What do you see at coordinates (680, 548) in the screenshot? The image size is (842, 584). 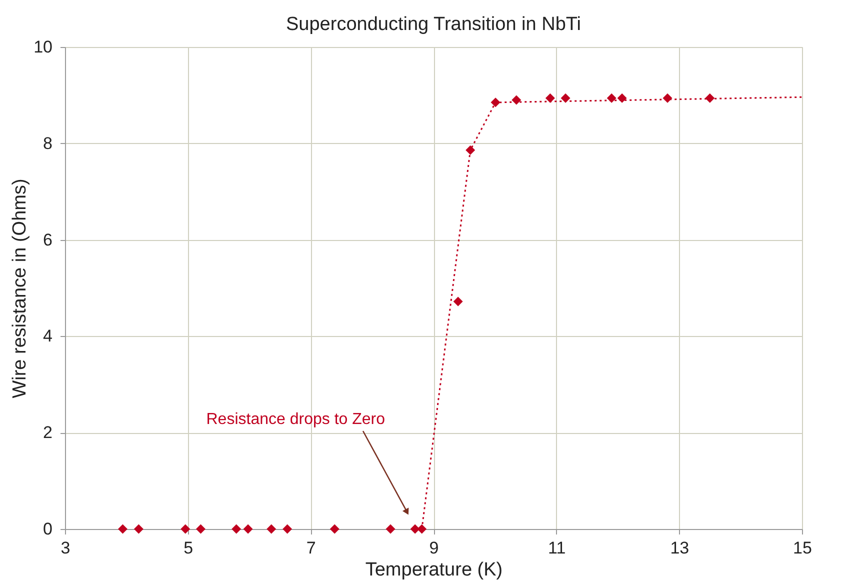 I see `x-tick-label: 13` at bounding box center [680, 548].